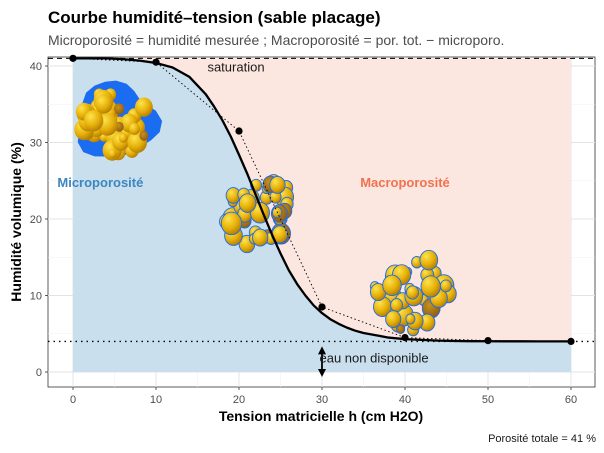  I want to click on x-tick-label: 50, so click(488, 400).